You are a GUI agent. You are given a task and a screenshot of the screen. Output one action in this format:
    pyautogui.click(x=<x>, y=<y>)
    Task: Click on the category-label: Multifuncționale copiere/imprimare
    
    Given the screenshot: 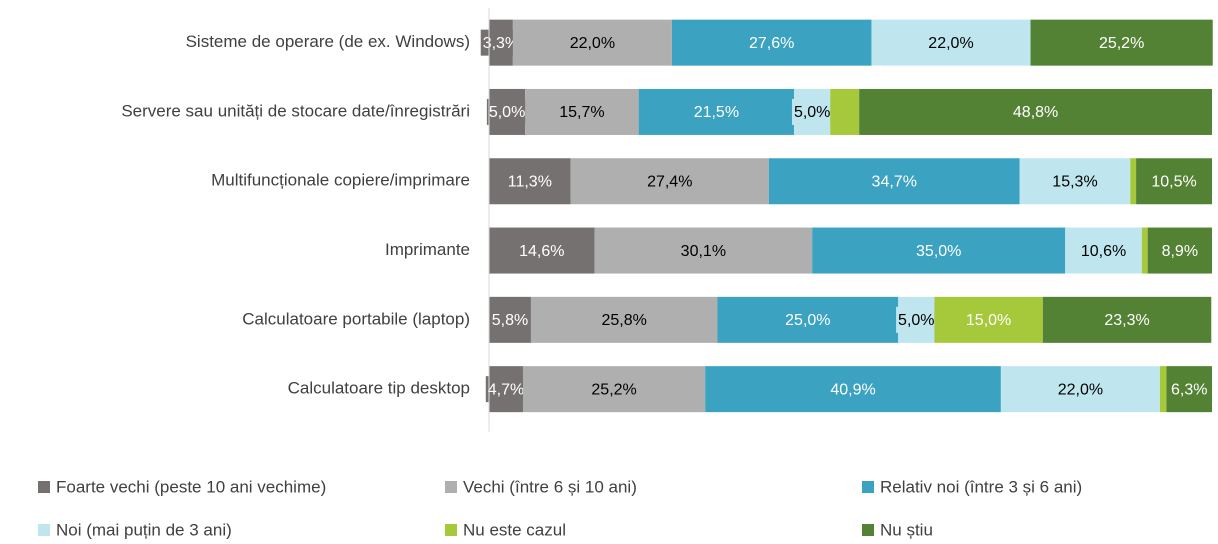 What is the action you would take?
    pyautogui.click(x=340, y=180)
    